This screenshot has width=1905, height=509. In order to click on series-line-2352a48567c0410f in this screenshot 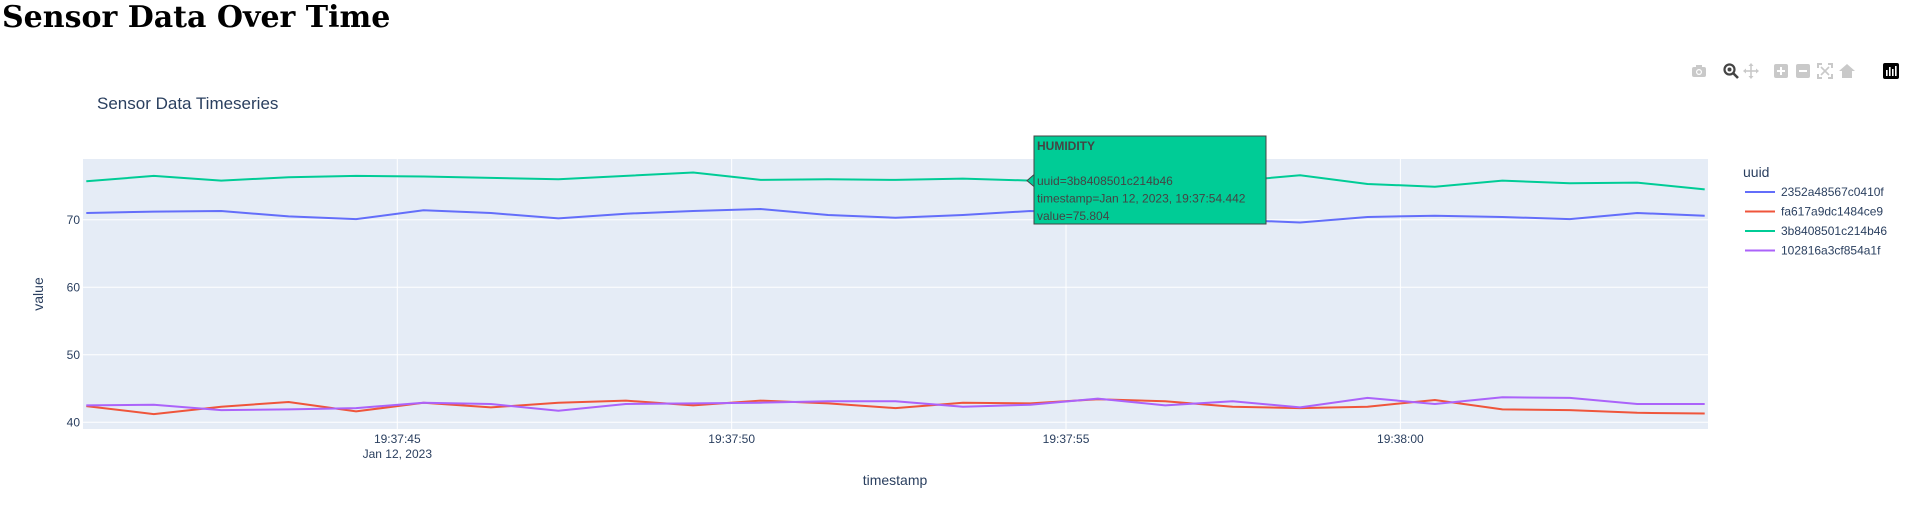, I will do `click(895, 215)`.